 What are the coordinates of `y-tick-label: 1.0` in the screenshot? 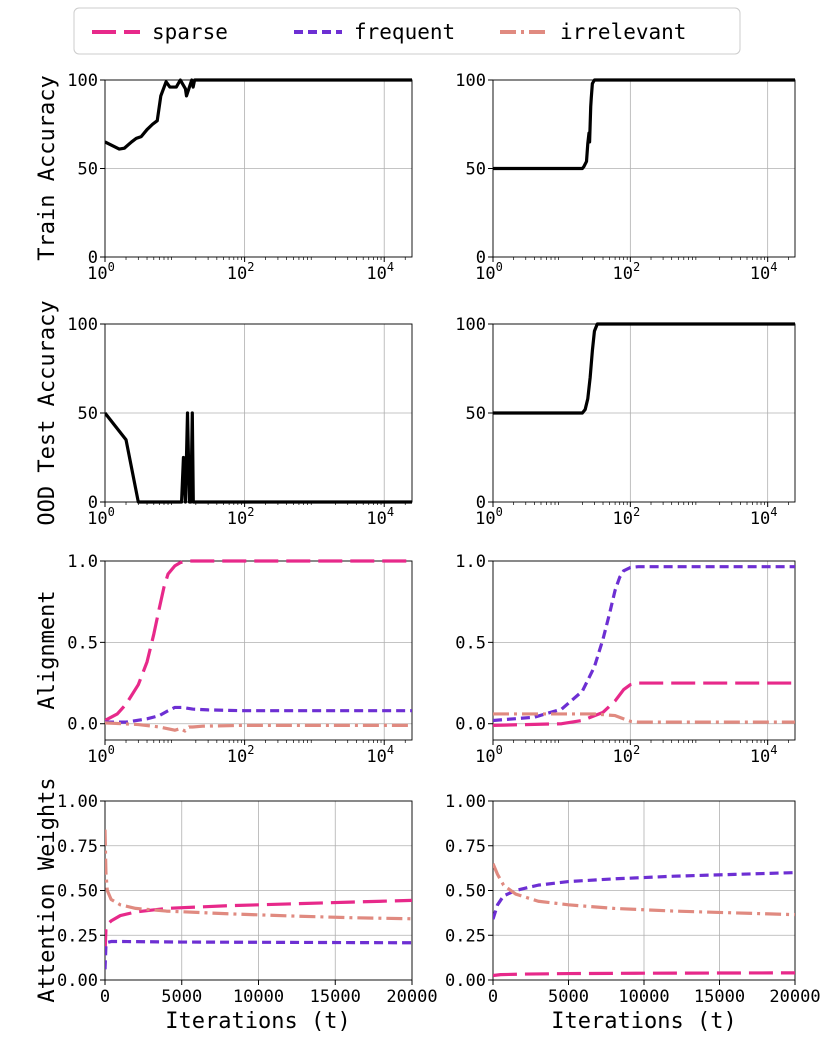 It's located at (82, 562).